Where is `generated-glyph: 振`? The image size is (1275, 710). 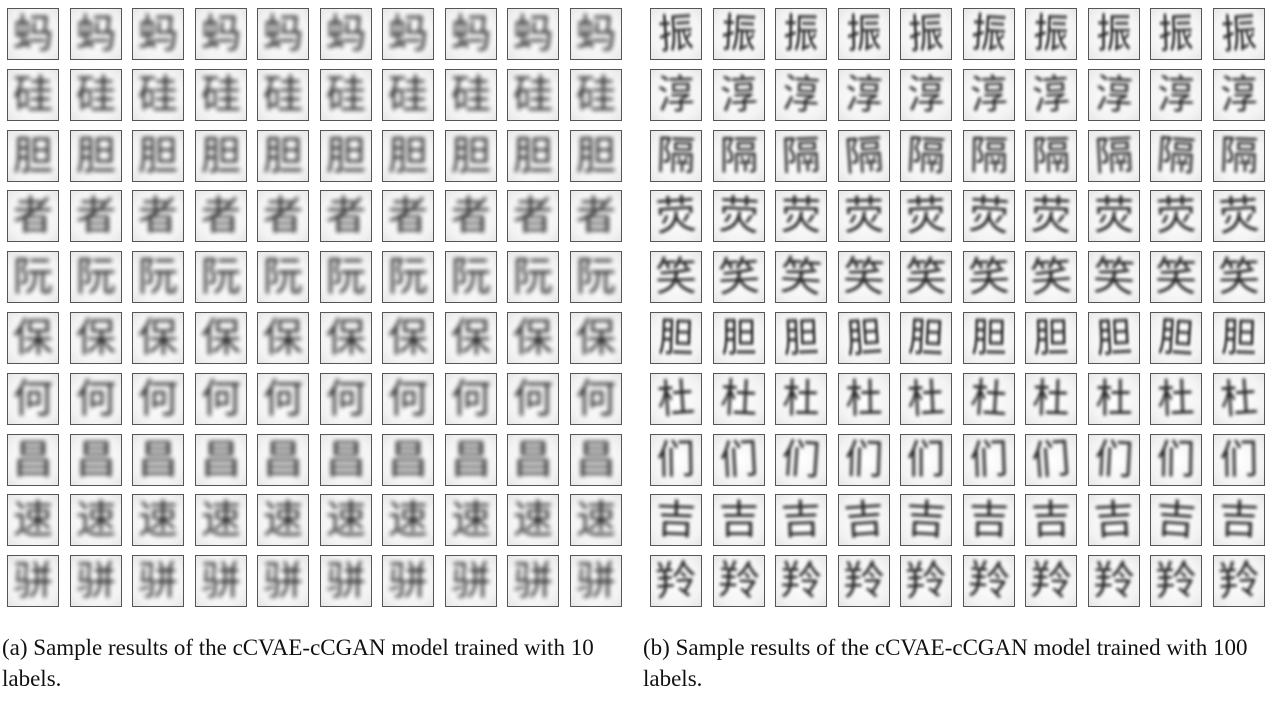
generated-glyph: 振 is located at coordinates (676, 34).